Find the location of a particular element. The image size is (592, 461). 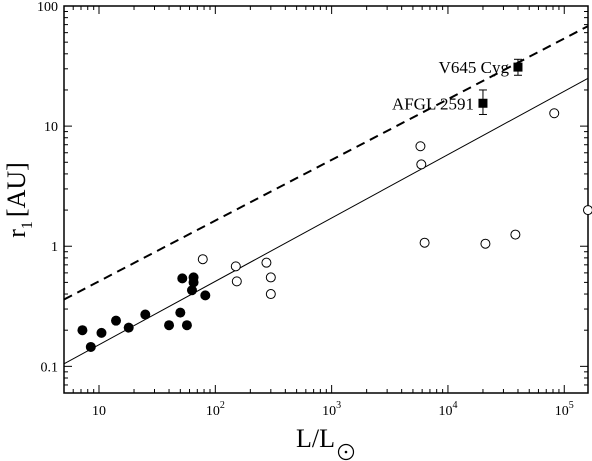

y-tick-label: 10 is located at coordinates (51, 127).